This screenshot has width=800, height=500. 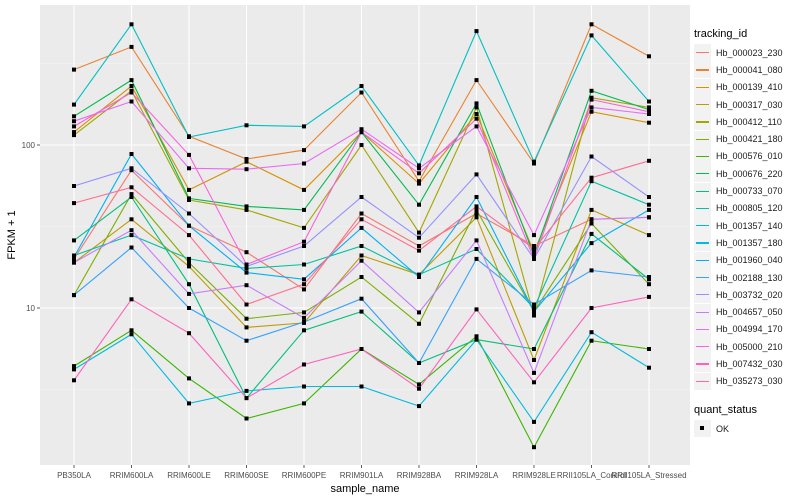 I want to click on legend-quant-status: quant_status OK, so click(x=746, y=421).